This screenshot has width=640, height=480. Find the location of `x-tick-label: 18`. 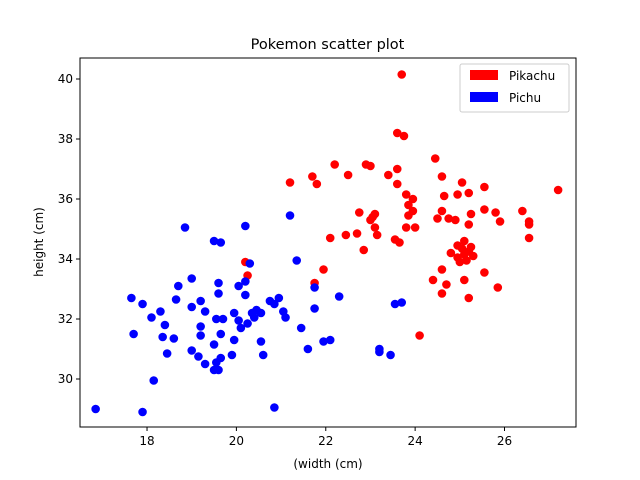

x-tick-label: 18 is located at coordinates (146, 441).